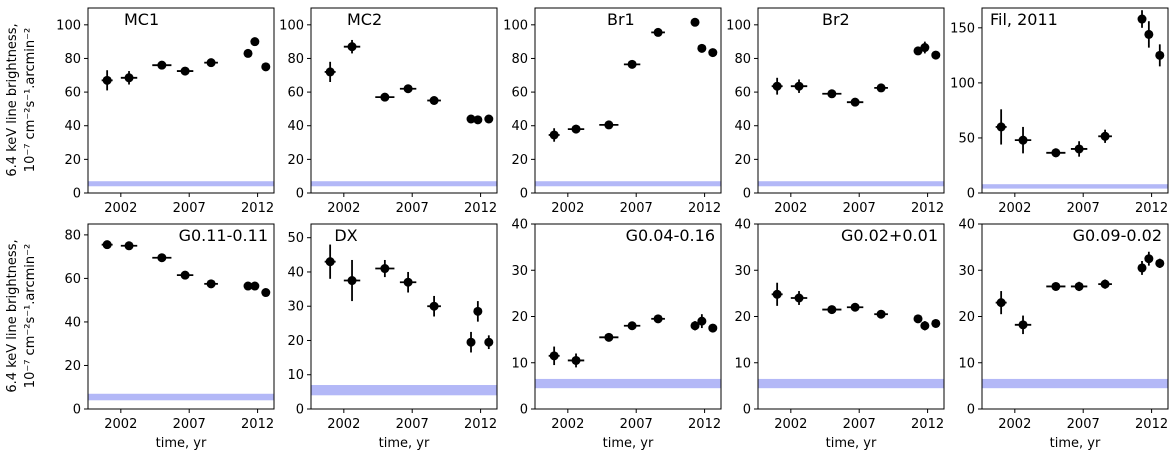 The width and height of the screenshot is (1175, 458). I want to click on panel-title: DX, so click(345, 235).